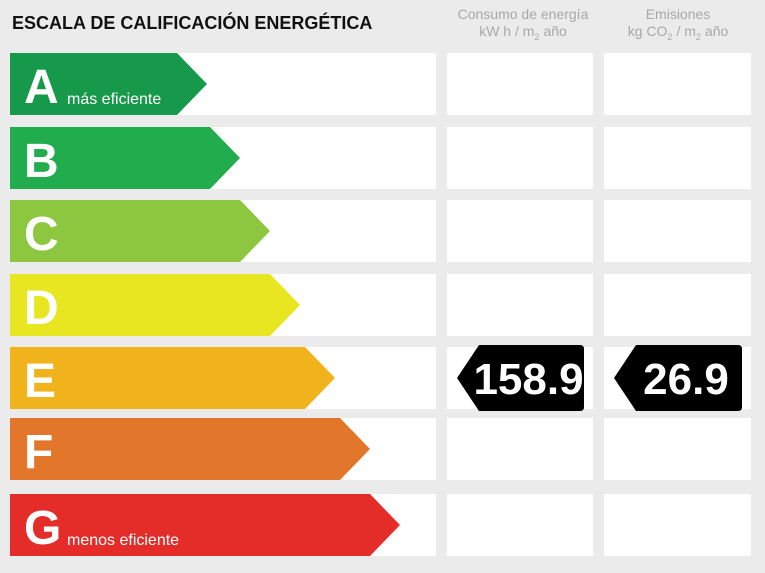 The height and width of the screenshot is (573, 765). I want to click on column-header: Consumo de energía, so click(523, 14).